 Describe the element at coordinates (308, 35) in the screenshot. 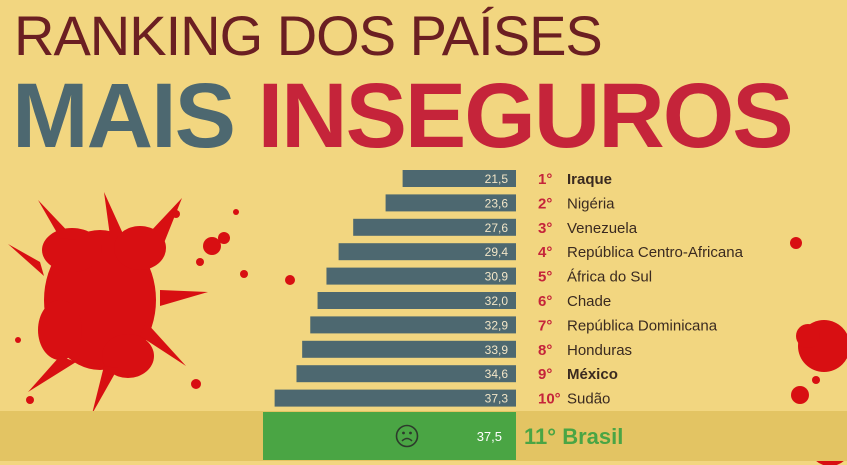

I see `title-line-1: RANKING DOS PAÍSES` at that location.